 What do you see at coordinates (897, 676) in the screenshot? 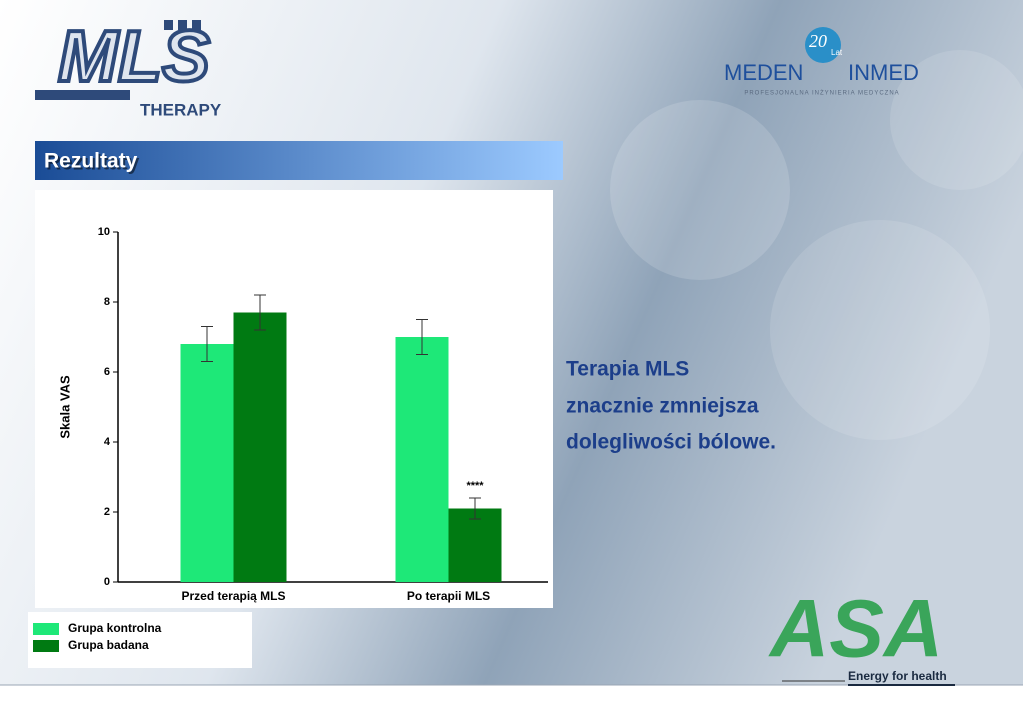
I see `footer-tagline: Energy for health` at bounding box center [897, 676].